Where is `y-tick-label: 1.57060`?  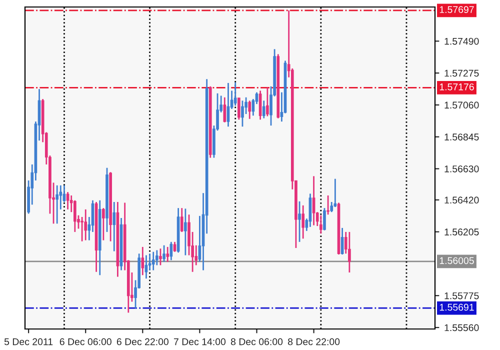
y-tick-label: 1.57060 is located at coordinates (461, 105).